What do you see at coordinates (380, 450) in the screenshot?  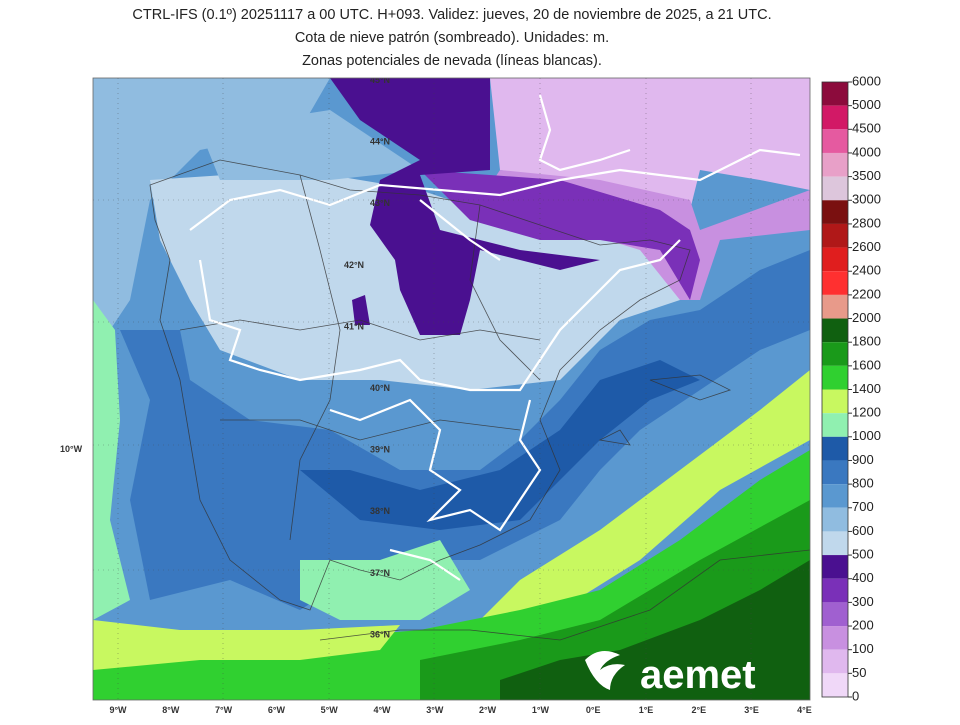 I see `lat-label: 39°N` at bounding box center [380, 450].